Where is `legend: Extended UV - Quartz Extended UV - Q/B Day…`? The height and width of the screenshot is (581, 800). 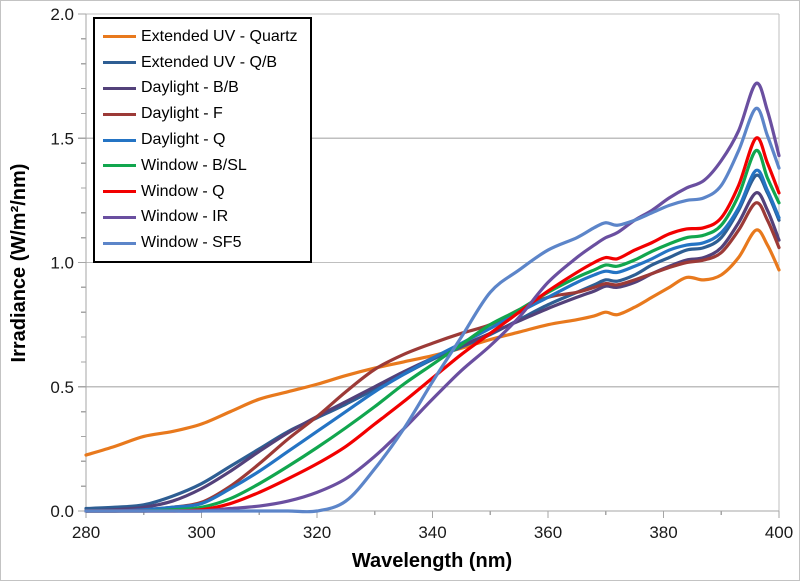
legend: Extended UV - Quartz Extended UV - Q/B Day… is located at coordinates (202, 140).